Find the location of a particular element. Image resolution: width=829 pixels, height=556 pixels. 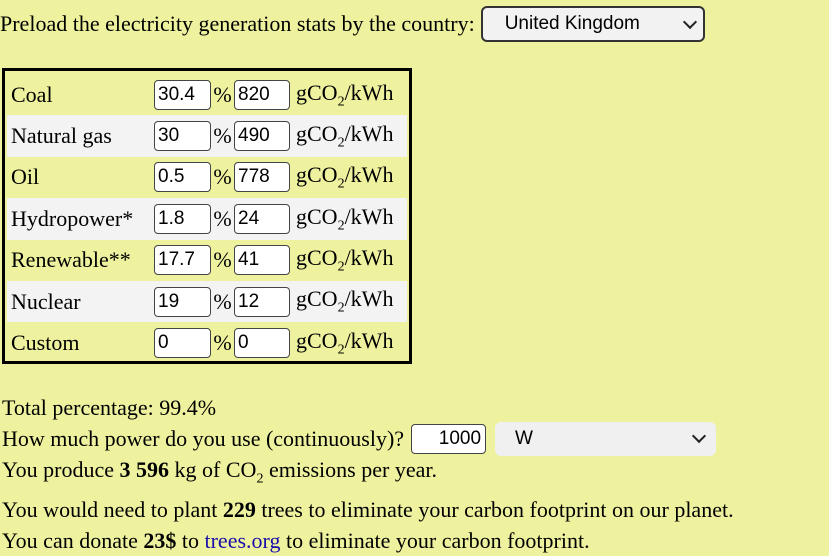

percent-input: 0 is located at coordinates (182, 343).